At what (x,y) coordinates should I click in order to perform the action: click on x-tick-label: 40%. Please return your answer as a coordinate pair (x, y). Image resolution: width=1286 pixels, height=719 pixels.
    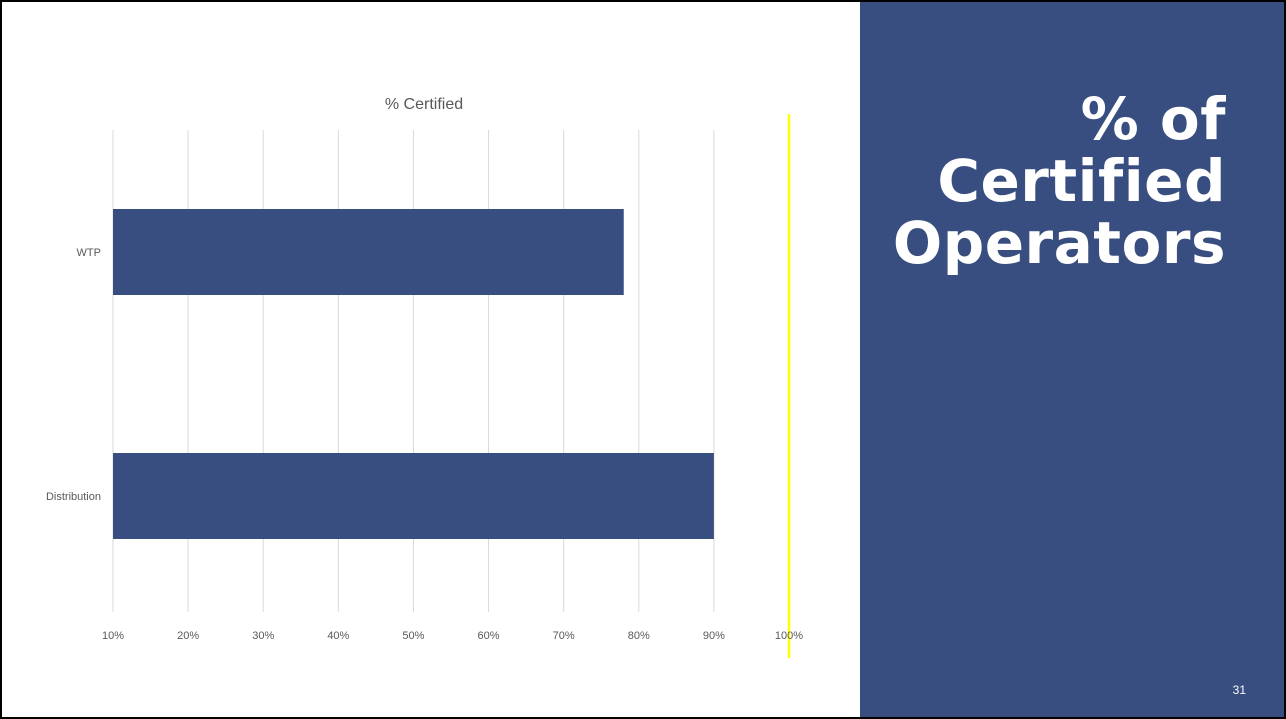
    Looking at the image, I should click on (338, 636).